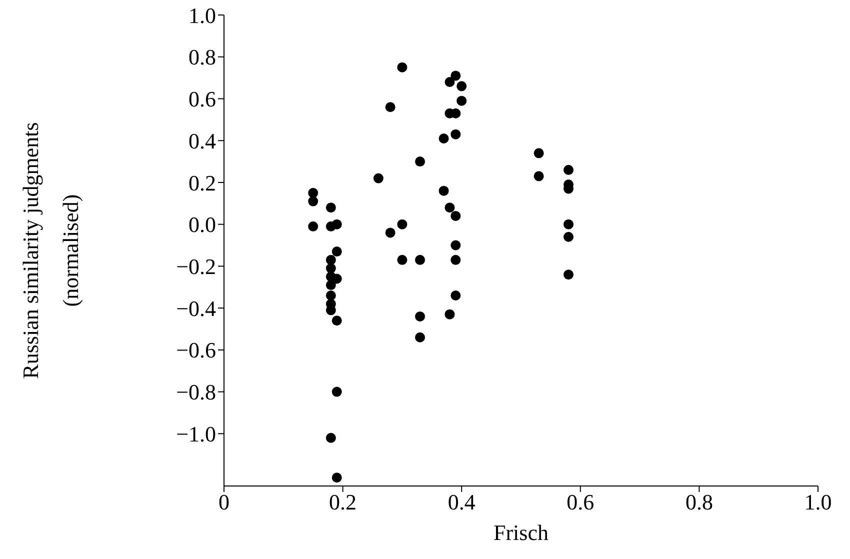 This screenshot has height=559, width=850. Describe the element at coordinates (50, 250) in the screenshot. I see `y-axis-title: Russian similarity judgments (normalised)` at that location.